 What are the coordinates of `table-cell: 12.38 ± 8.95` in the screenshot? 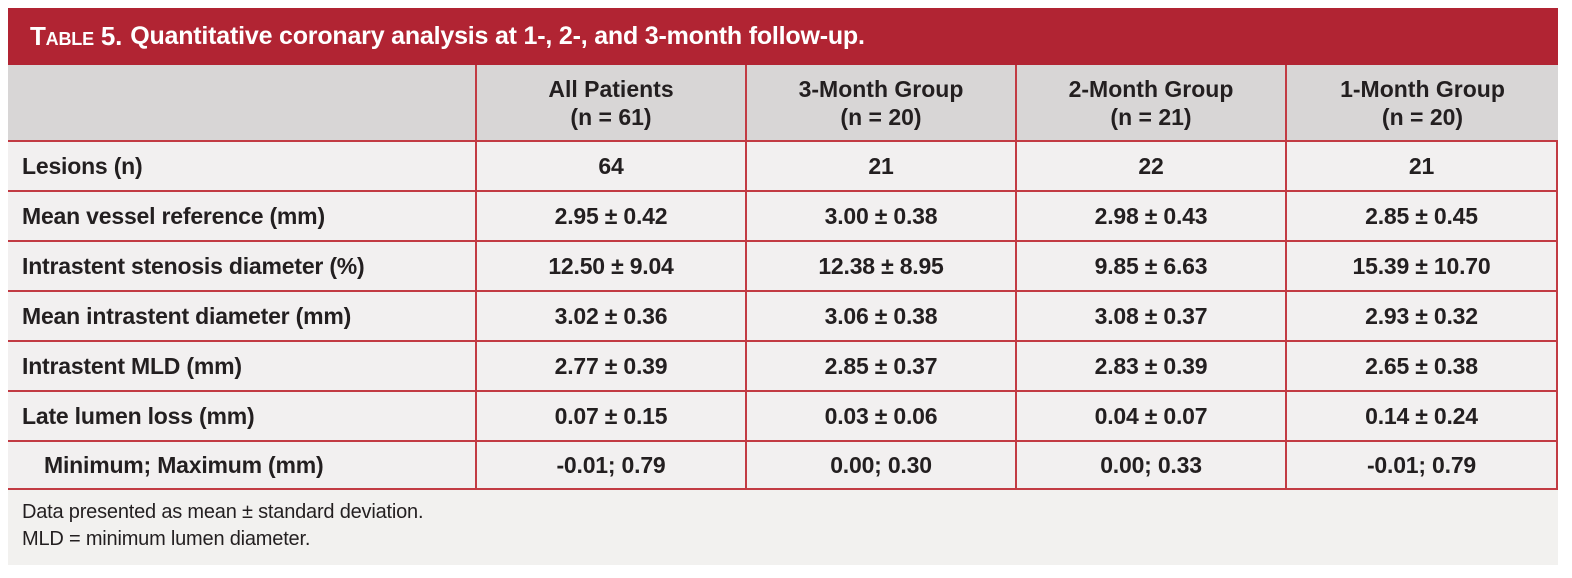 It's located at (880, 265).